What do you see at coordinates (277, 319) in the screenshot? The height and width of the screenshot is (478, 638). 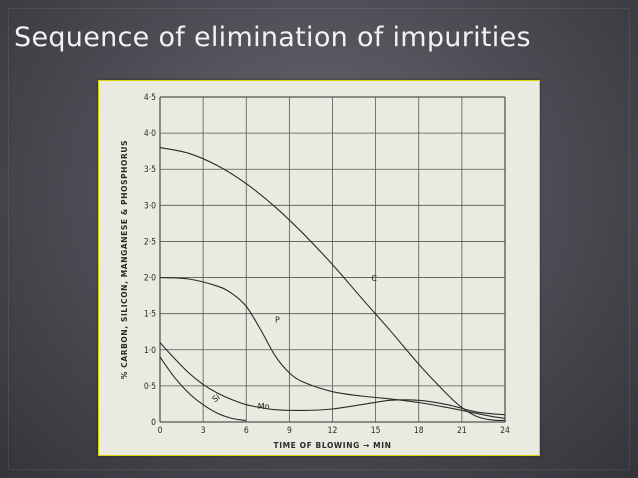 I see `series-p-label: P` at bounding box center [277, 319].